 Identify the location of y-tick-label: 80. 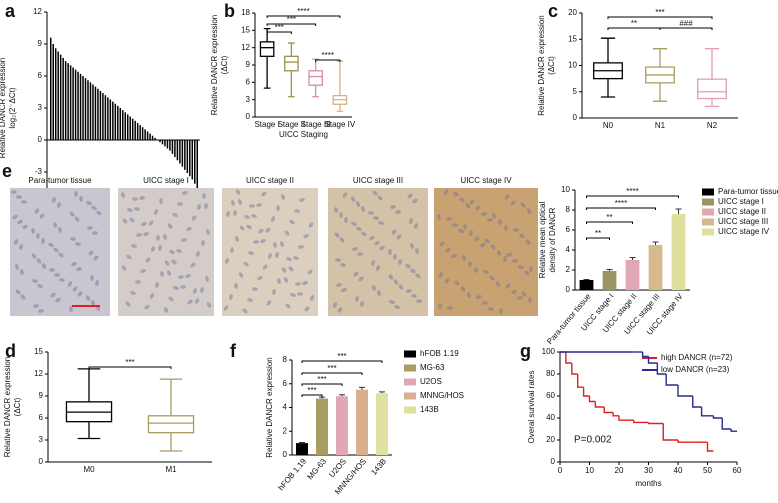
(550, 373).